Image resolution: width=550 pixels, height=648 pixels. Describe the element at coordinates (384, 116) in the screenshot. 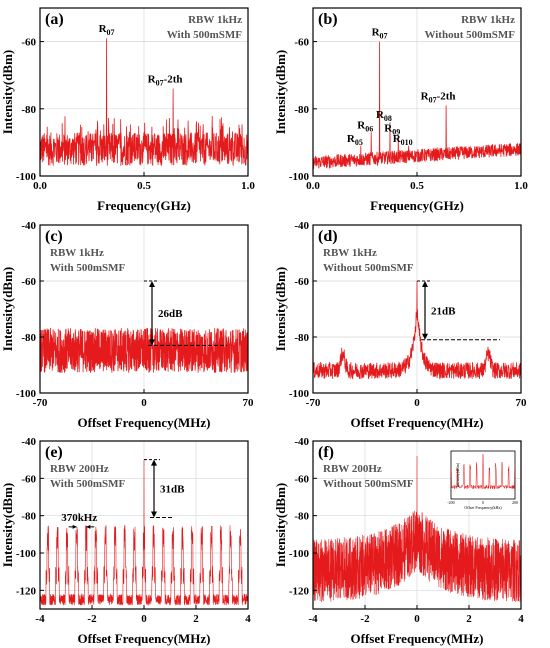

I see `peak-label: R08` at that location.